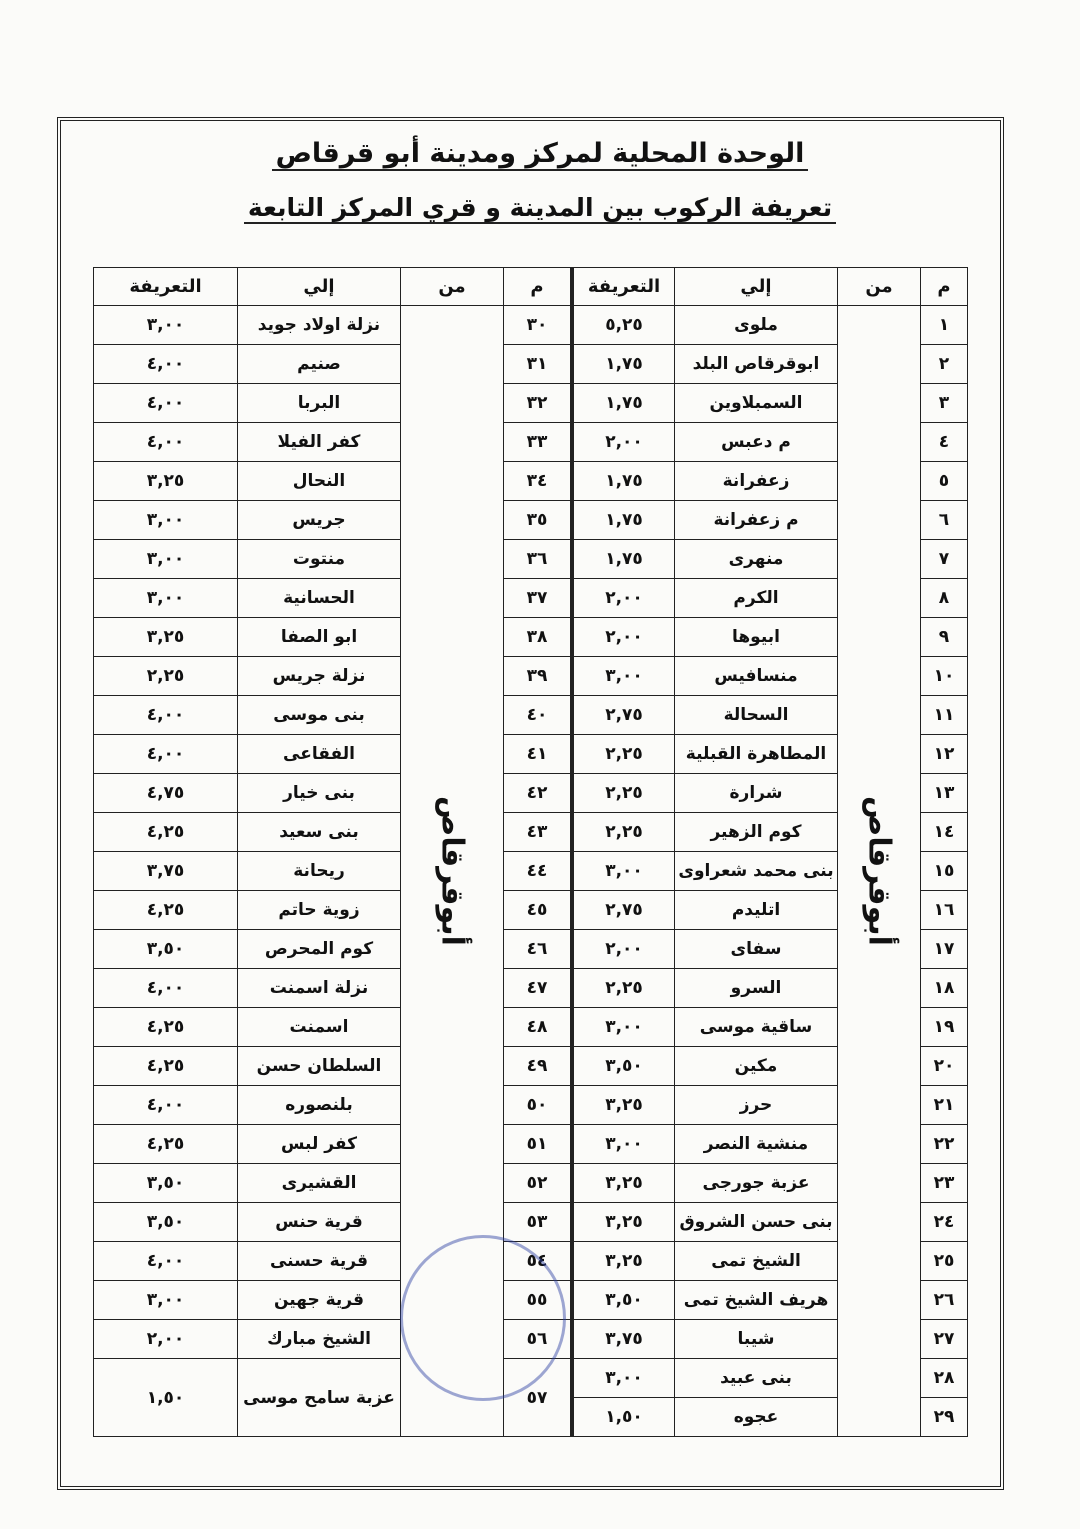  What do you see at coordinates (770, 832) in the screenshot?
I see `table-row: ١٤ كوم الزهير ٢,٢٥` at bounding box center [770, 832].